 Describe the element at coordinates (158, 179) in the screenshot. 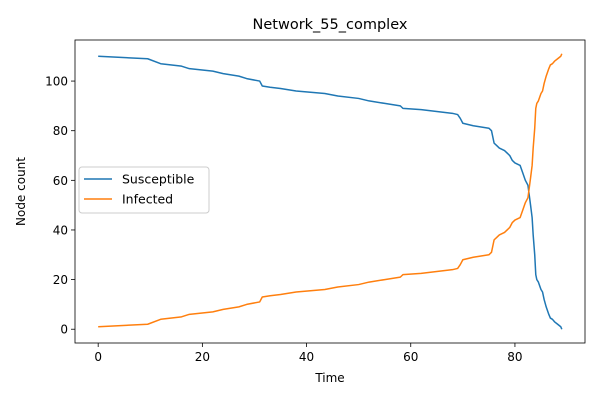

I see `legend-label-susceptible: Susceptible` at that location.